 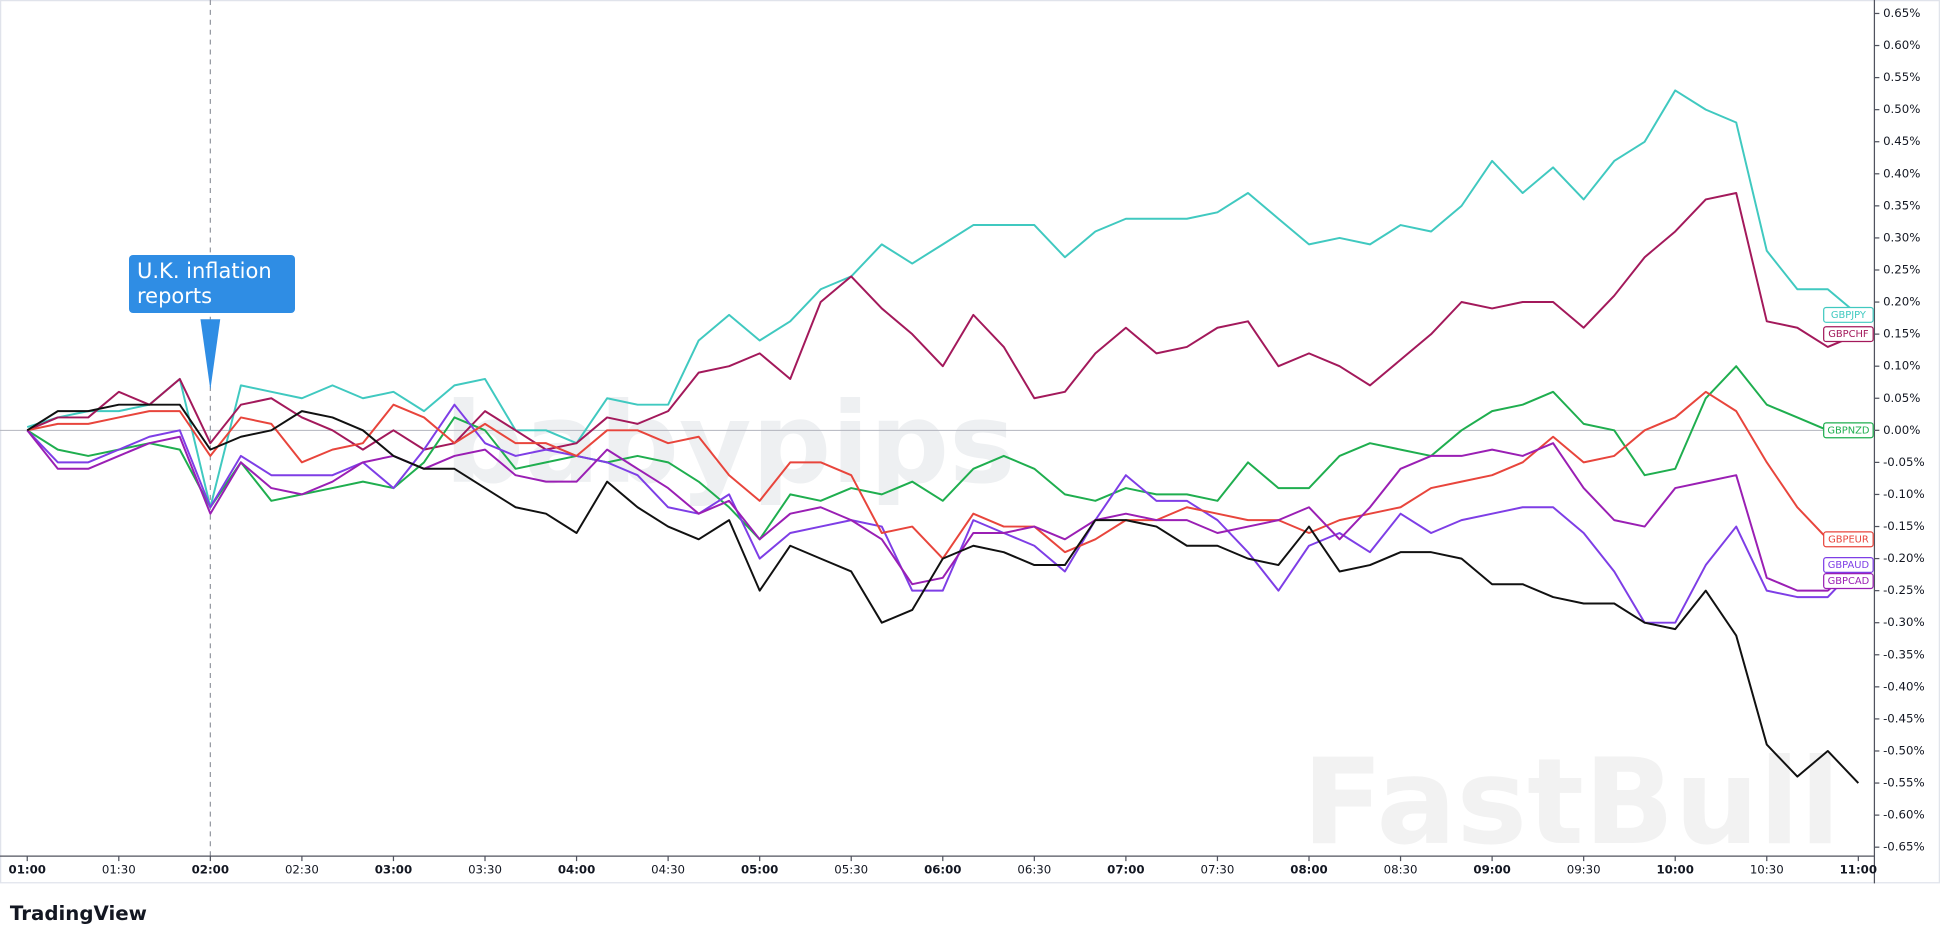 What do you see at coordinates (1904, 718) in the screenshot?
I see `y-tick-label: -0.45%` at bounding box center [1904, 718].